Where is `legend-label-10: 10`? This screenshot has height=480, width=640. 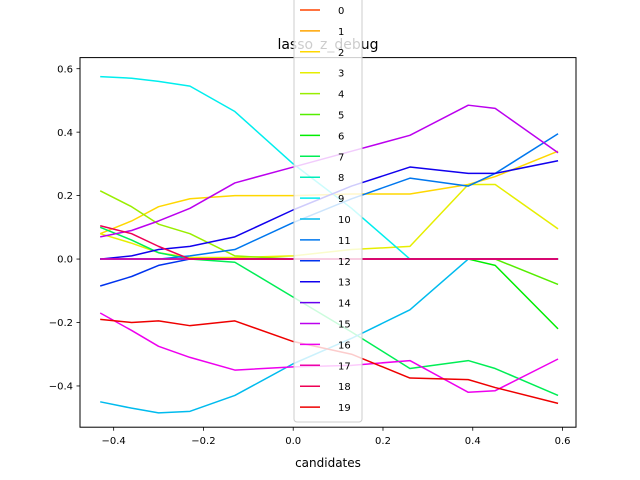 legend-label-10: 10 is located at coordinates (344, 220).